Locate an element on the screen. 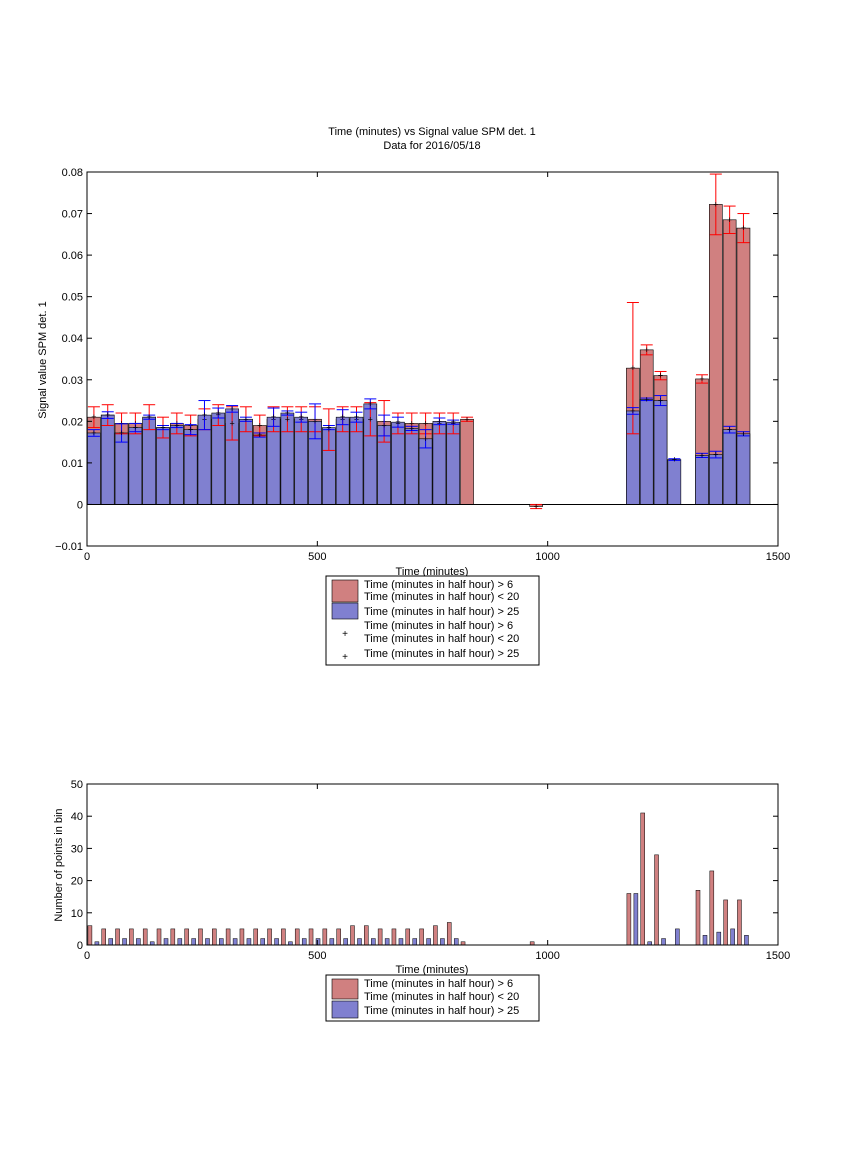 The image size is (864, 1152). chart1-xtick-label: 0 is located at coordinates (87, 557).